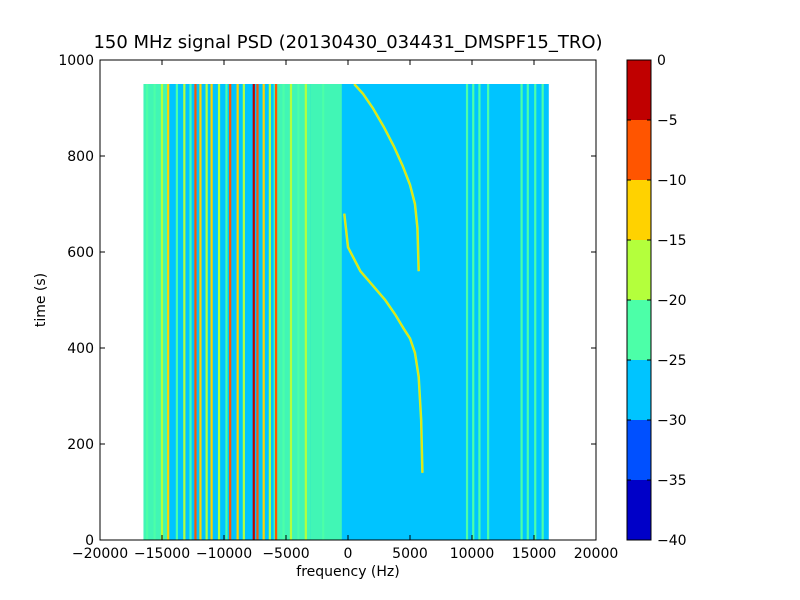 The image size is (800, 600). I want to click on colorbar-tick-label: −10, so click(672, 181).